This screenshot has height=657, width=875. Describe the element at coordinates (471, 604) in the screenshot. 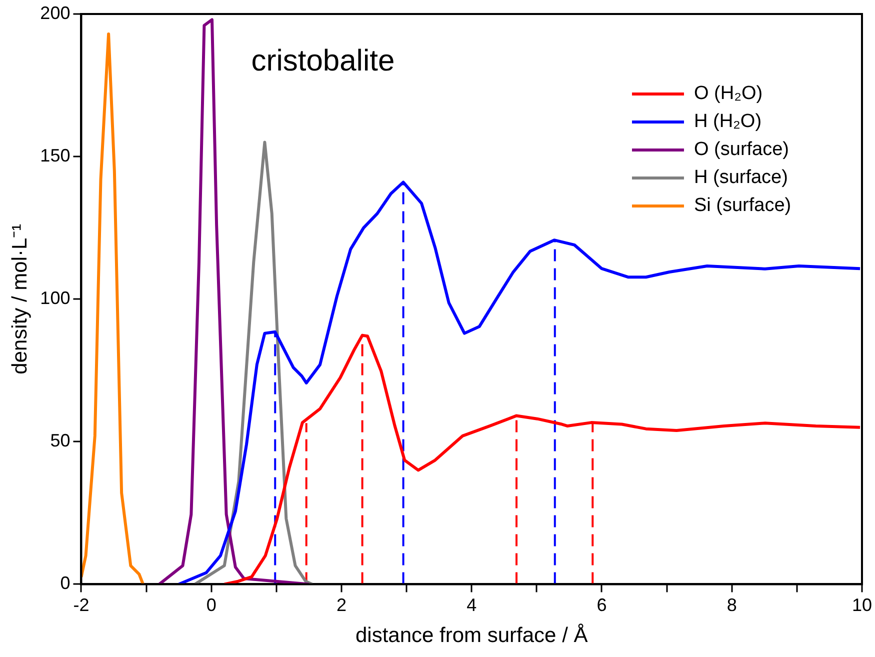

I see `x-tick-label: 4` at that location.